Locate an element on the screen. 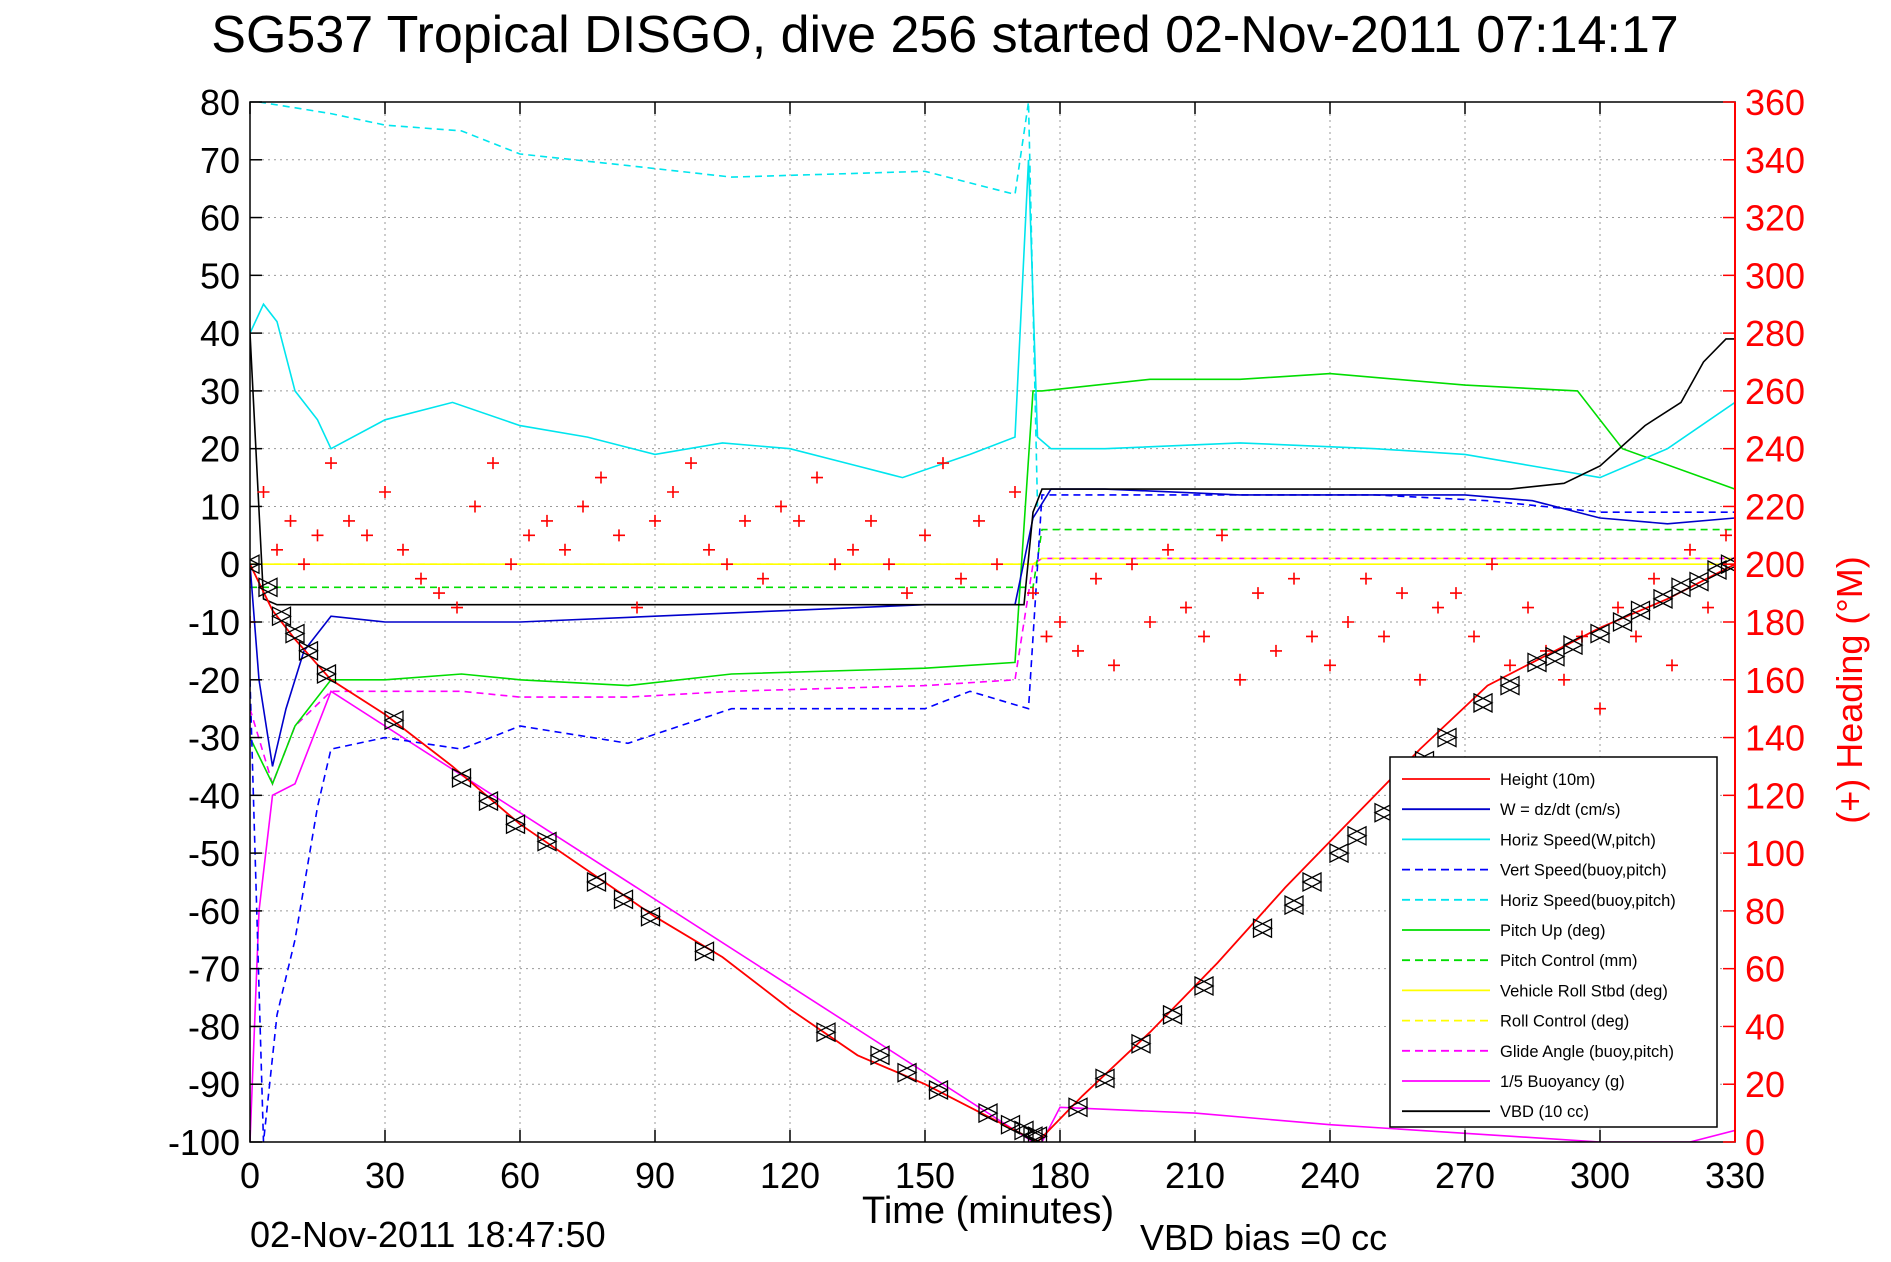 The image size is (1891, 1262). x-tick-label: 60 is located at coordinates (520, 1175).